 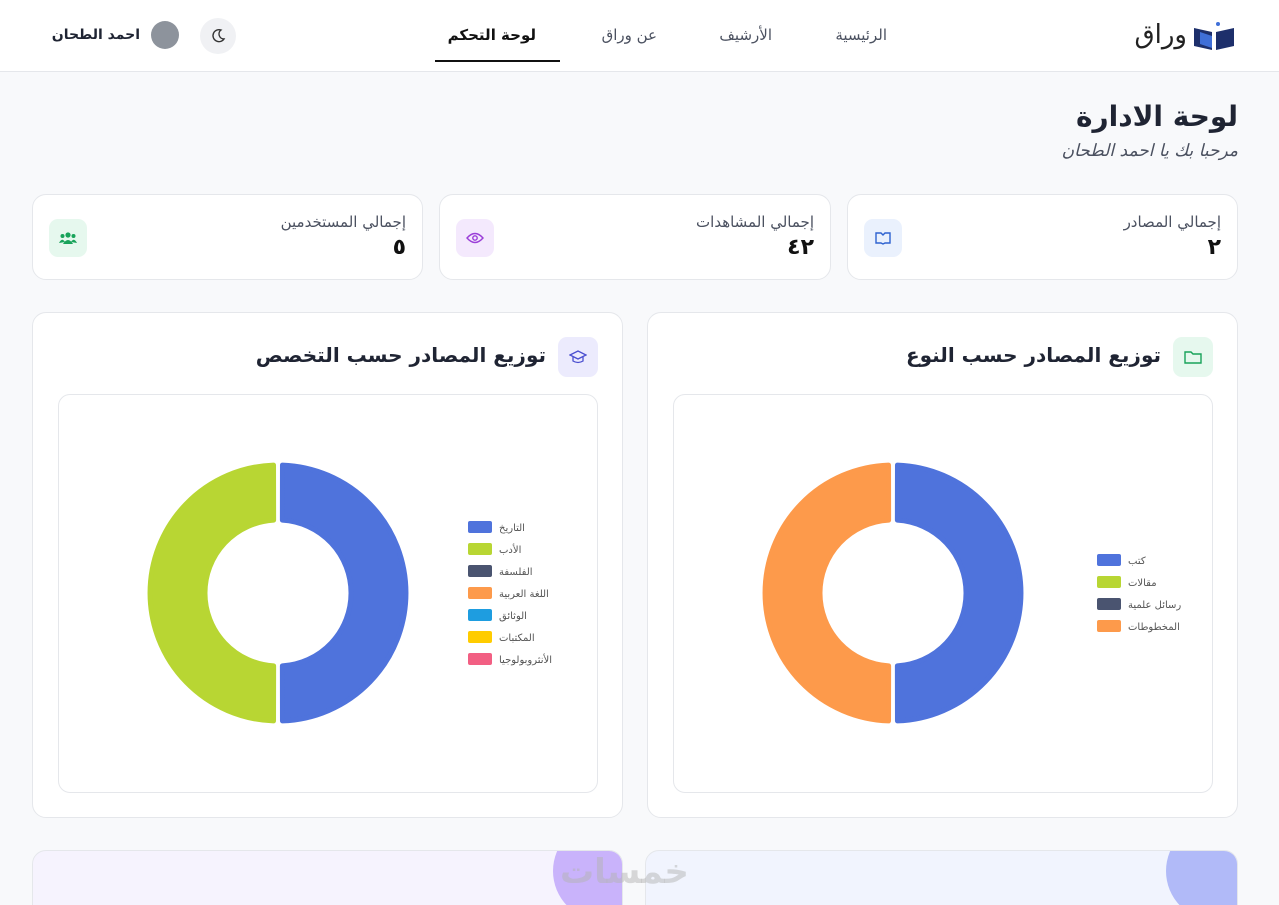 I want to click on legend-label: الأنثروبولوجيا, so click(x=525, y=659).